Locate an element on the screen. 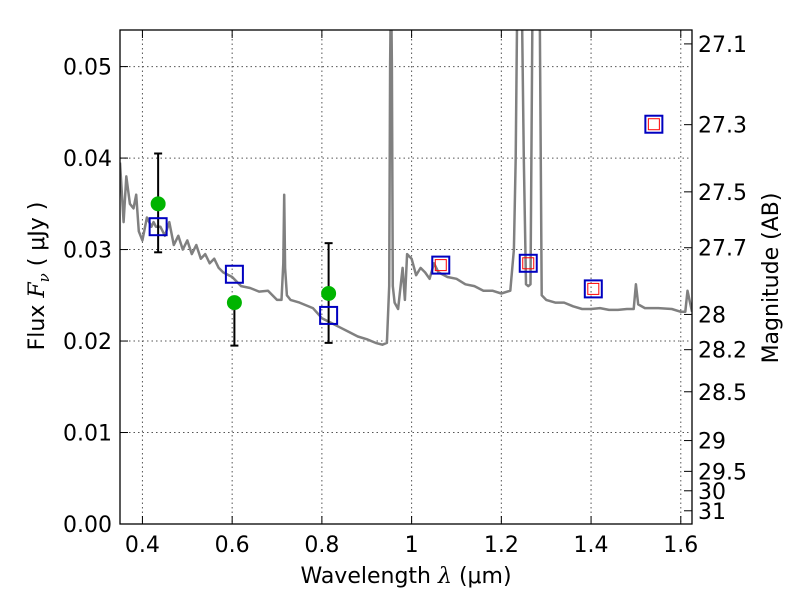  y2-tick-label: 29 is located at coordinates (712, 442).